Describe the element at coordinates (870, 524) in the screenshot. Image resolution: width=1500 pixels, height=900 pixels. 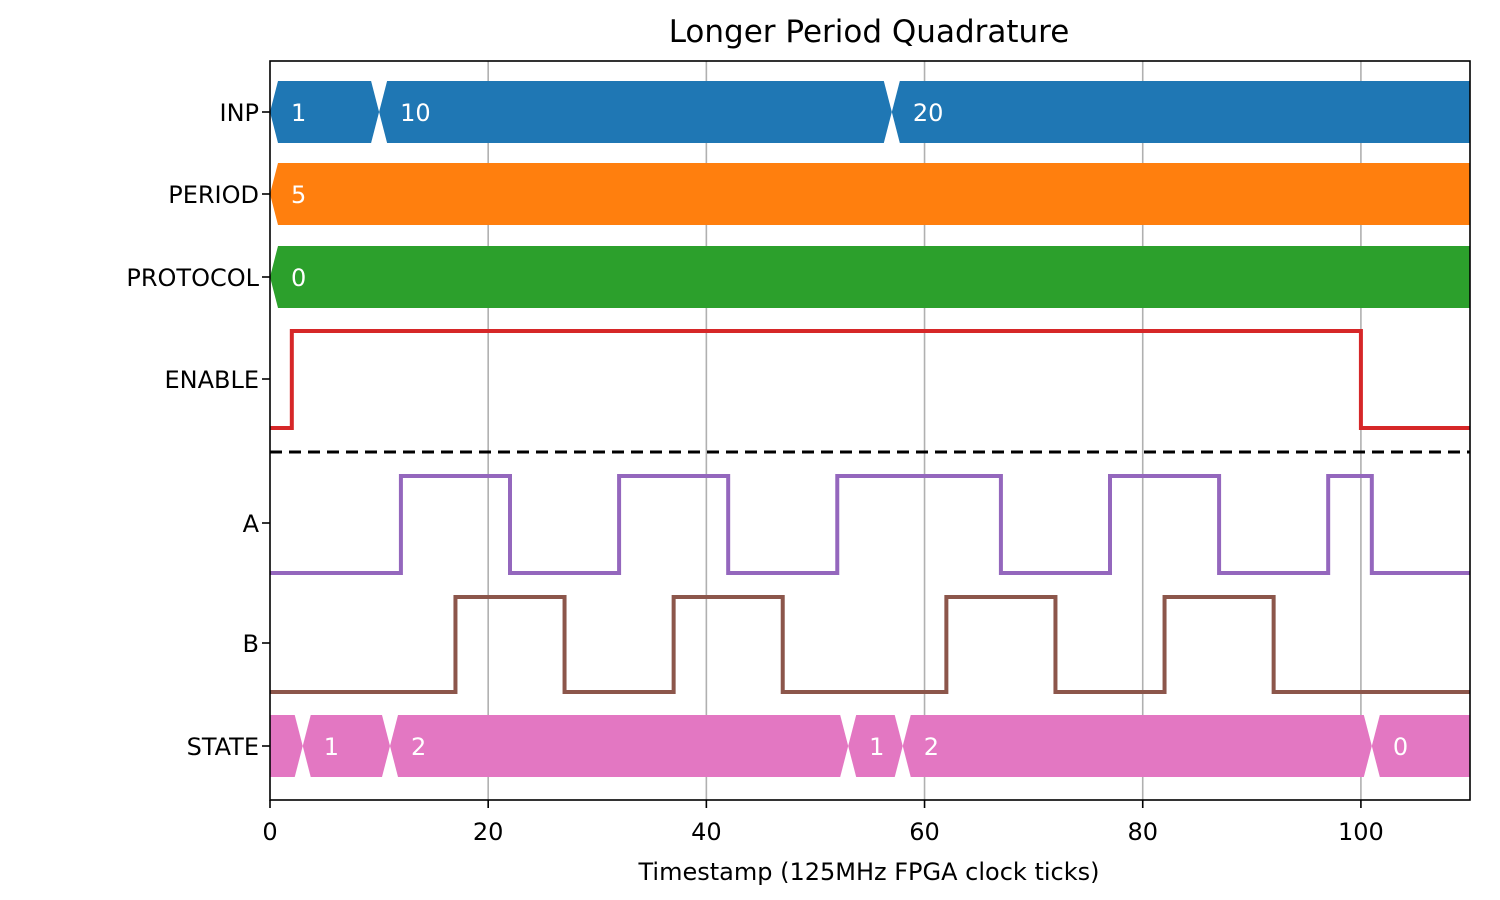
I see `bit-trace-a` at that location.